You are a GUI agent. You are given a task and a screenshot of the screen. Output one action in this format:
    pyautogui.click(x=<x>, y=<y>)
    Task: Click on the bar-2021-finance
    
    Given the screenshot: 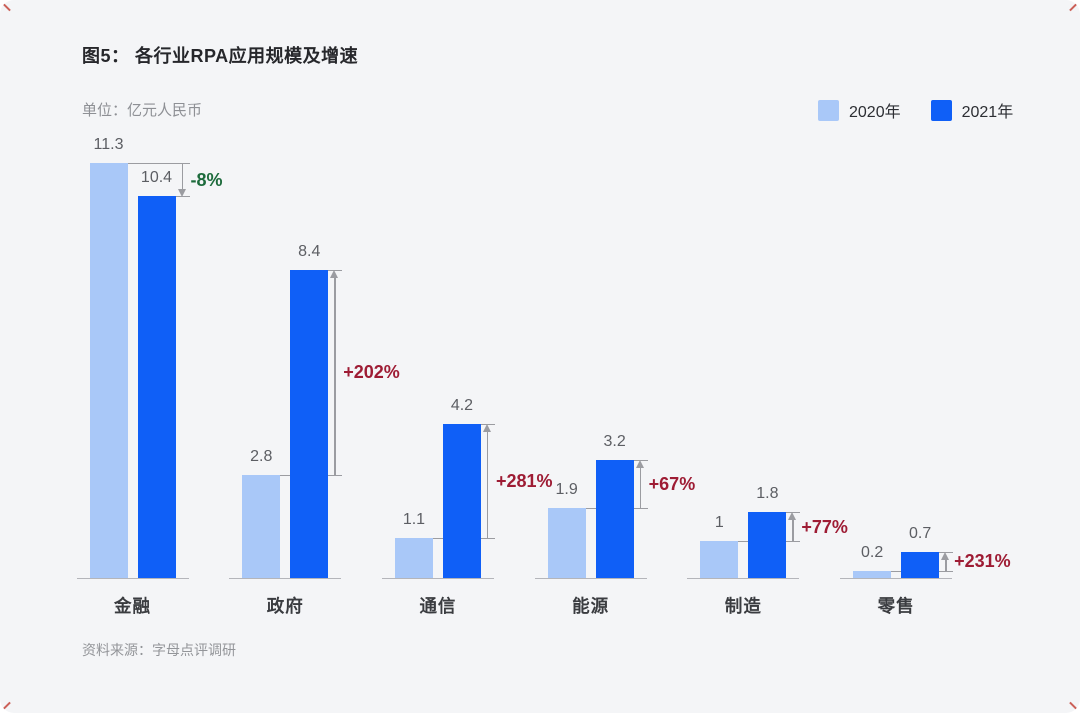 What is the action you would take?
    pyautogui.click(x=156, y=387)
    